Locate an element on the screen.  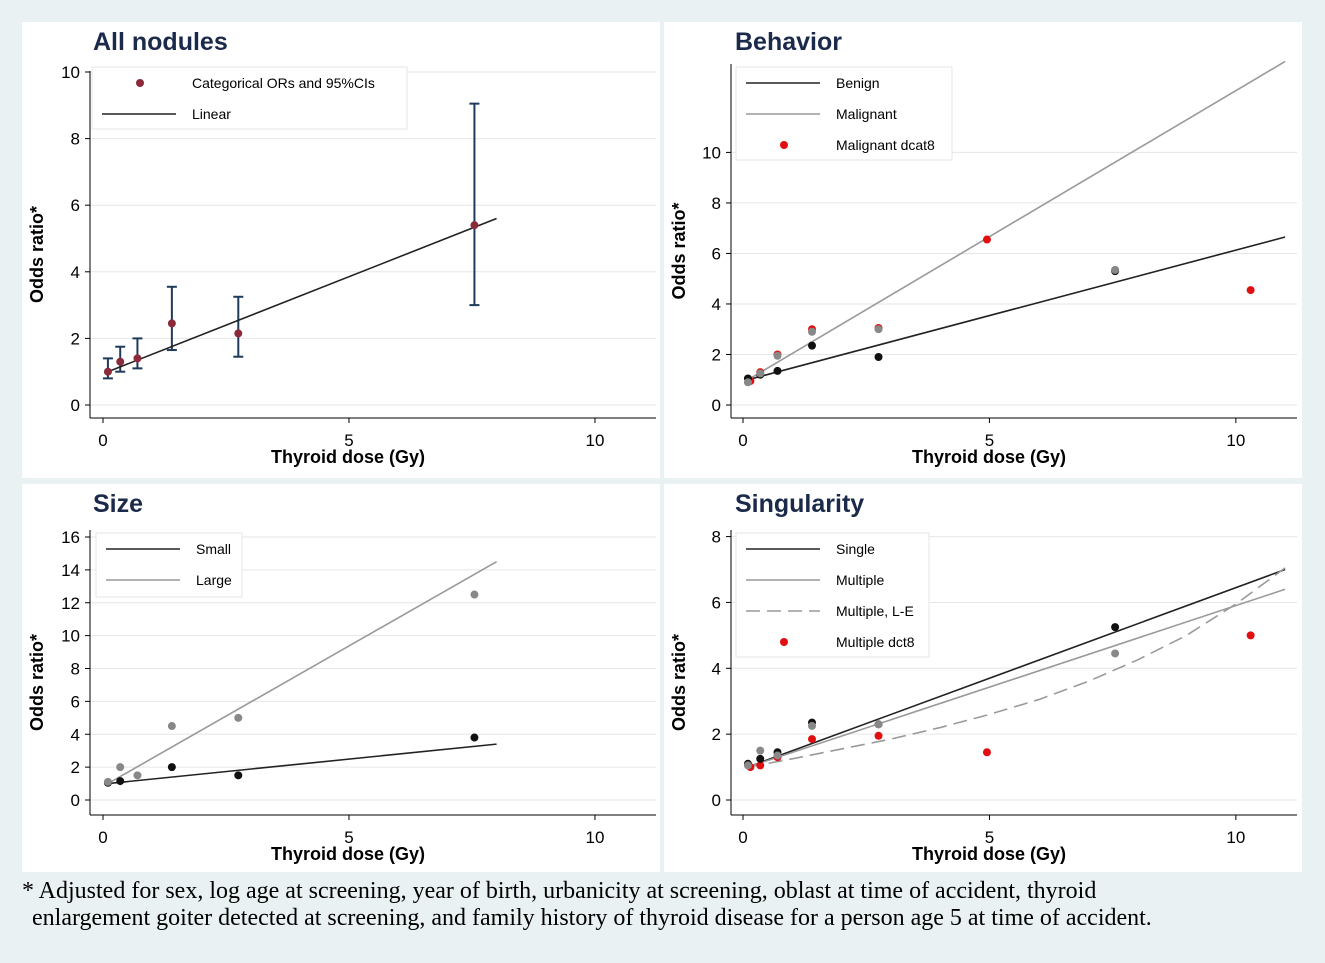
chart-title: All nodules is located at coordinates (160, 42).